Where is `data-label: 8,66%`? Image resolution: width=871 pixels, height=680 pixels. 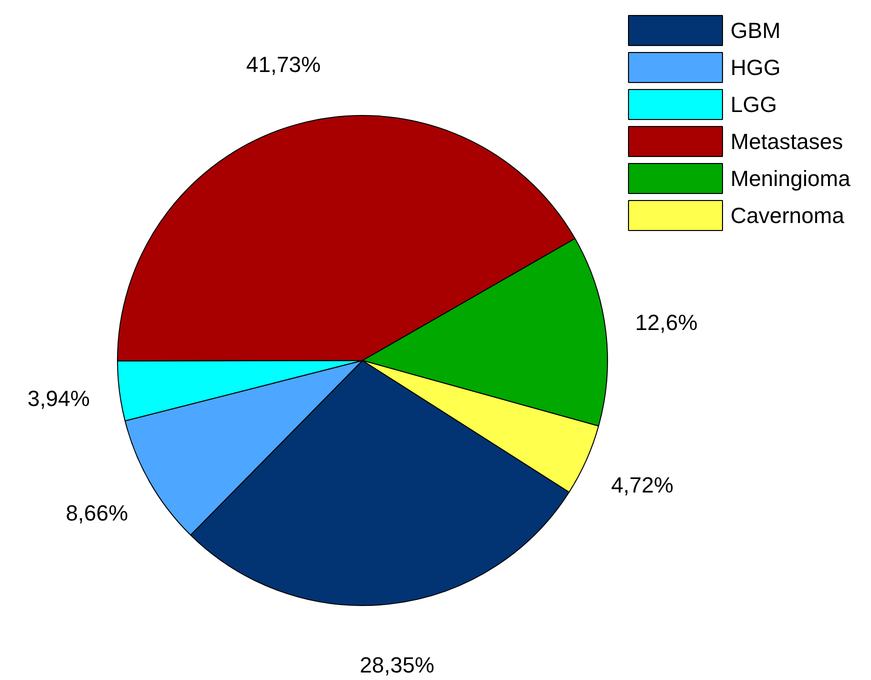
data-label: 8,66% is located at coordinates (97, 513).